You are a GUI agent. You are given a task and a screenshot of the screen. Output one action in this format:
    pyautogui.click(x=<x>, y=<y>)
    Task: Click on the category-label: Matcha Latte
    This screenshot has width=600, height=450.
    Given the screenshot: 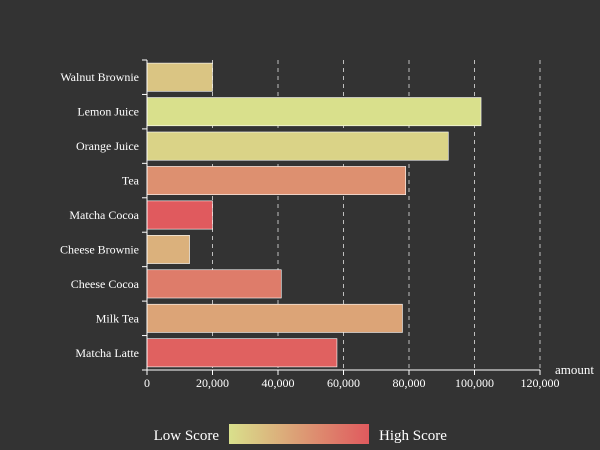 What is the action you would take?
    pyautogui.click(x=107, y=353)
    